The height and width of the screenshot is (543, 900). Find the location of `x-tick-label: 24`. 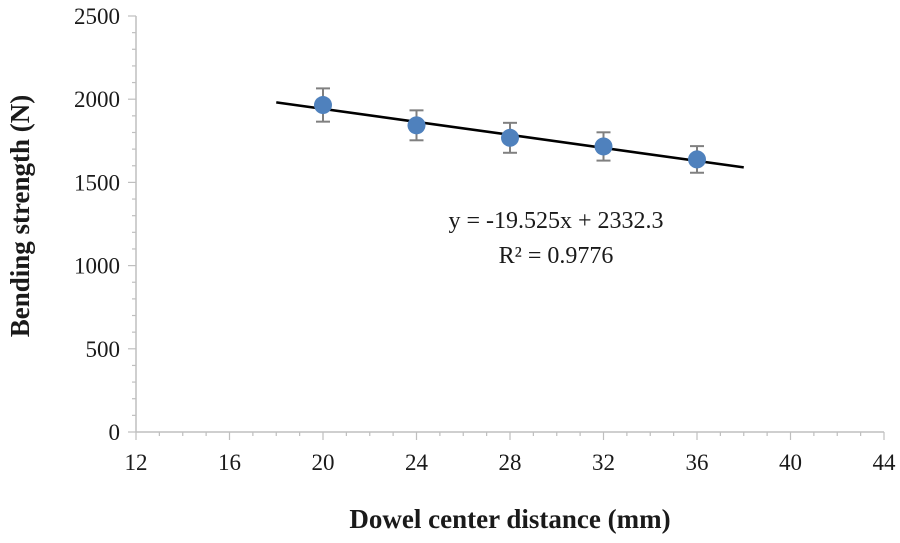

x-tick-label: 24 is located at coordinates (417, 462).